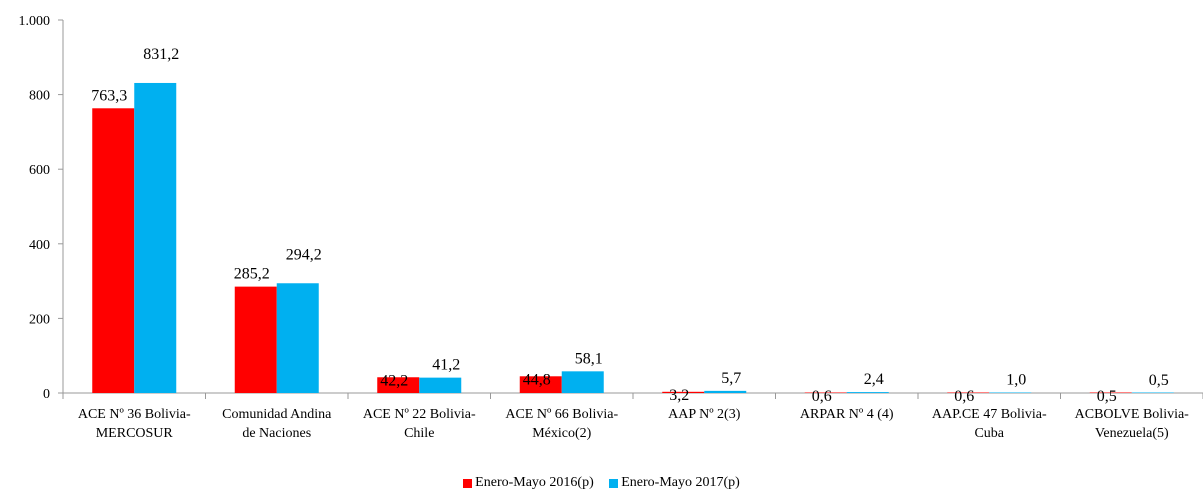  I want to click on legend-item-series-2: Enero-Mayo 2017(p), so click(674, 483).